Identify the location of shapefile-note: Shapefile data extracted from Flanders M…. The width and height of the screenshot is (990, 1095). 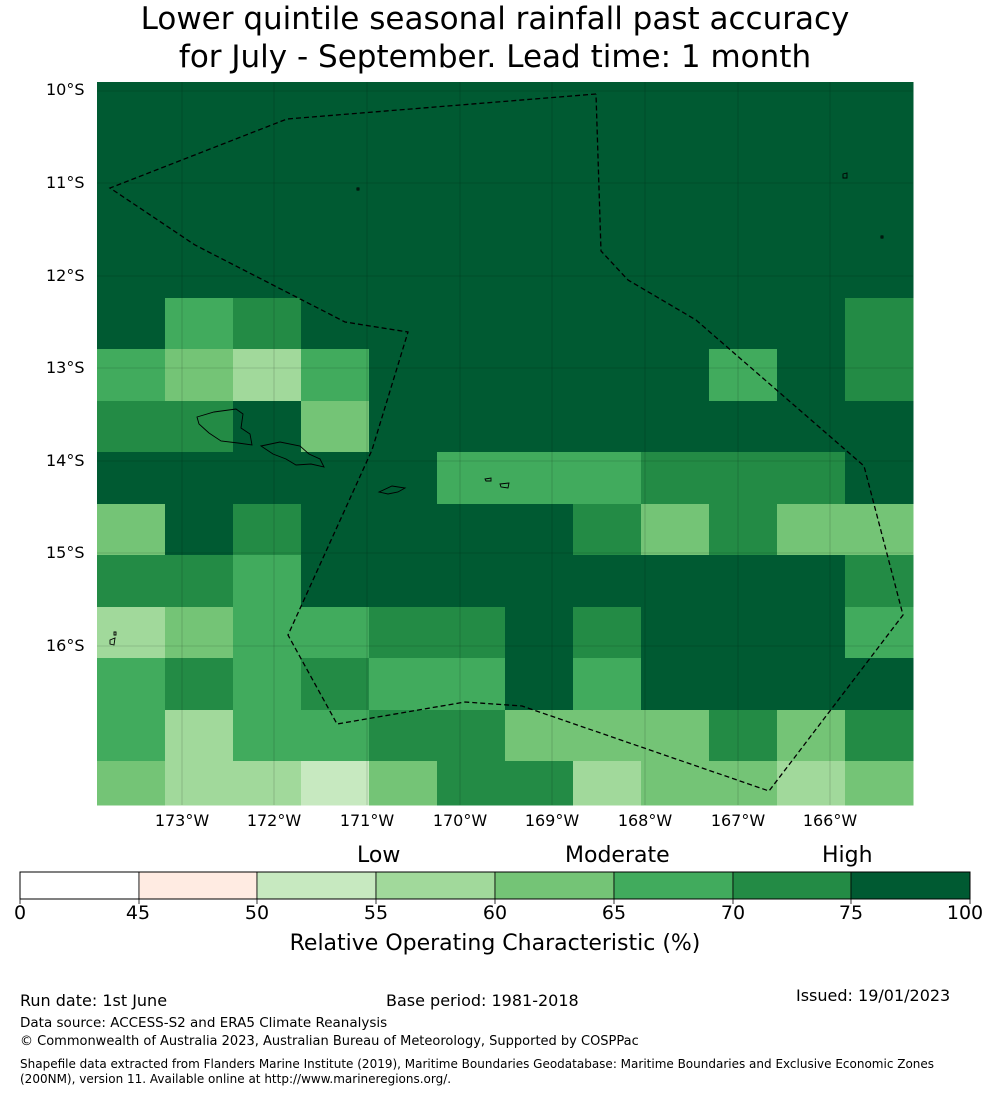
(477, 1071).